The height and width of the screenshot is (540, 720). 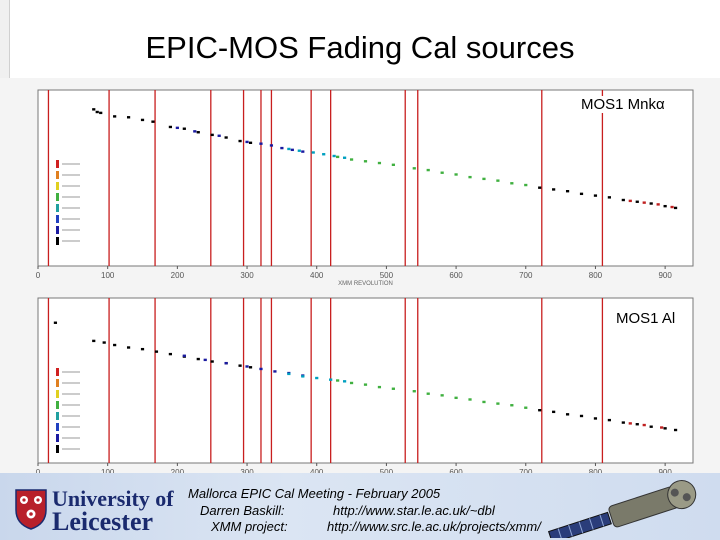 I want to click on x-tick-label-1-0: 0, so click(x=38, y=470).